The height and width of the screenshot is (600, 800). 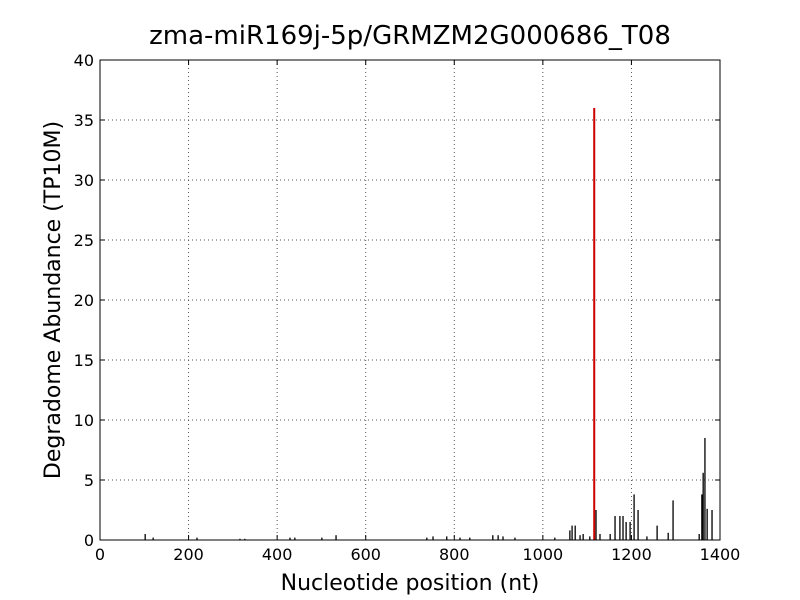 I want to click on y-tick-label: 0, so click(x=89, y=540).